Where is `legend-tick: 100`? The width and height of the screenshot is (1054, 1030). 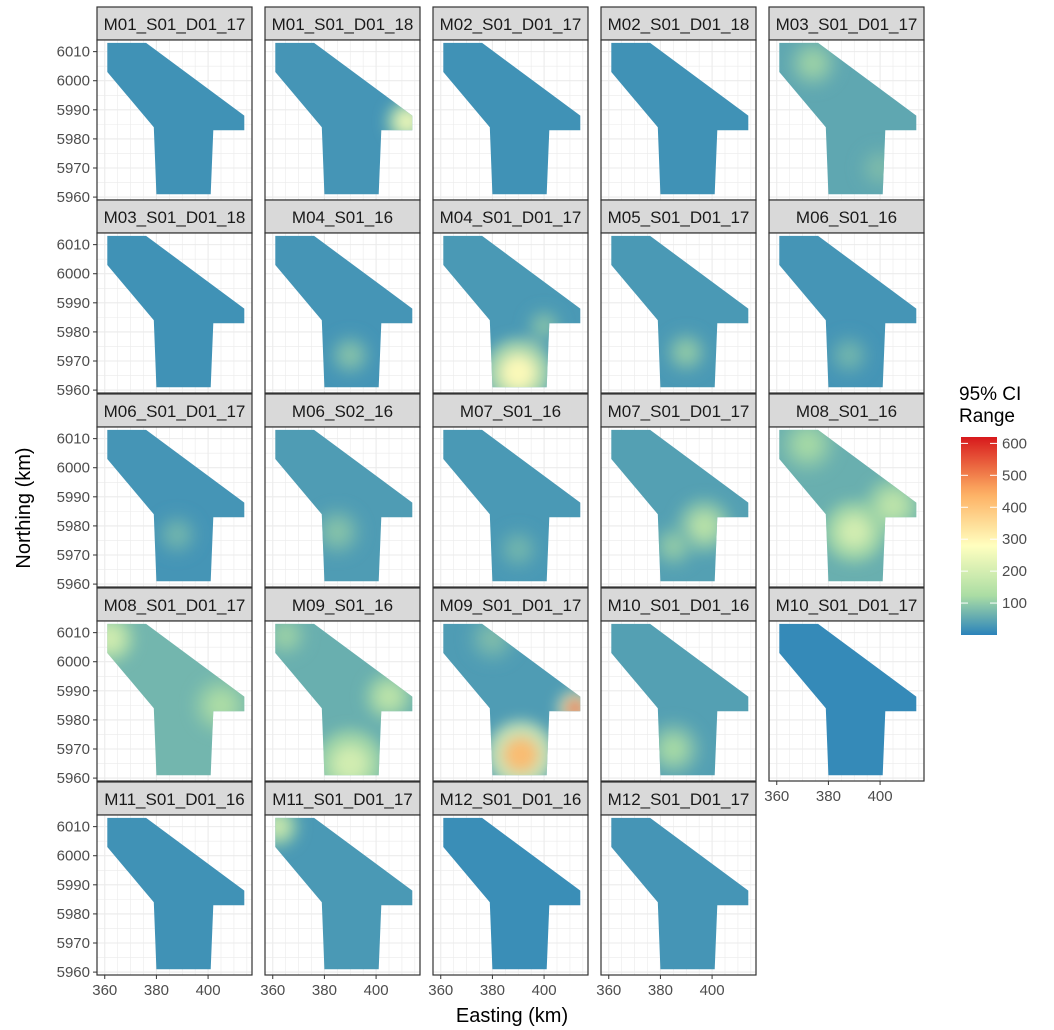
legend-tick: 100 is located at coordinates (994, 603).